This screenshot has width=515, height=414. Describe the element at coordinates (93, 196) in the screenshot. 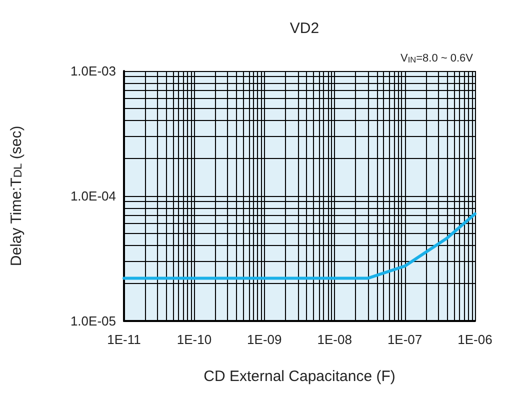

I see `y-tick-label: 1.0E-04` at that location.